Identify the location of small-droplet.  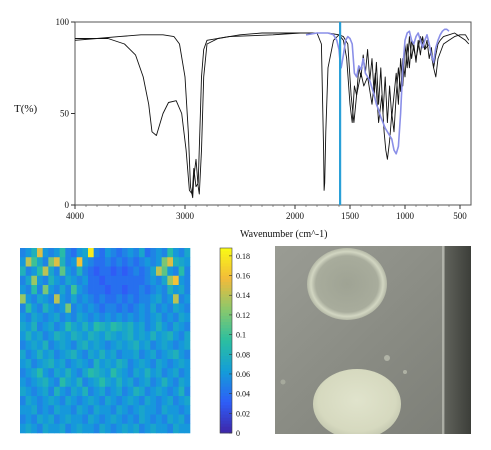
(283, 382).